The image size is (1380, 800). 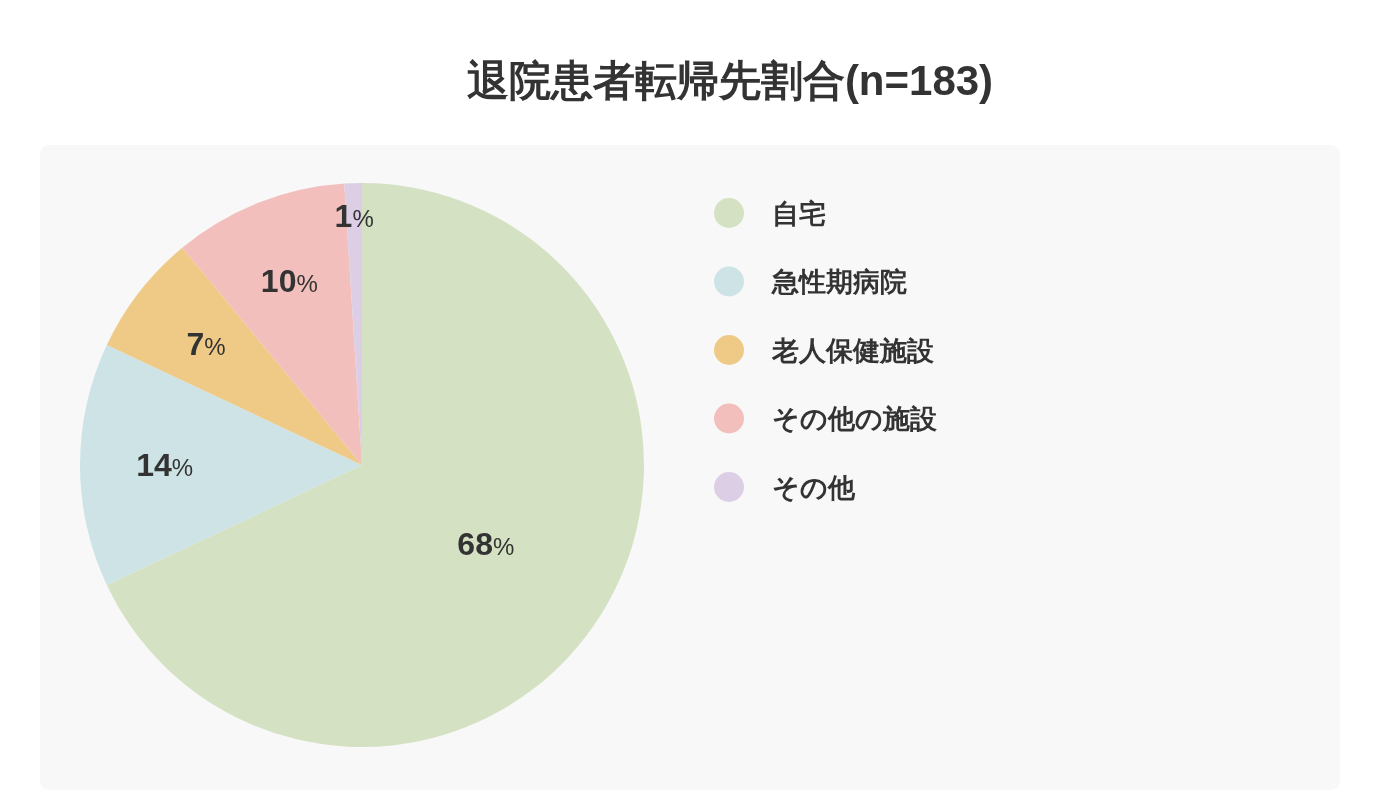 I want to click on legend-label: その他, so click(x=814, y=487).